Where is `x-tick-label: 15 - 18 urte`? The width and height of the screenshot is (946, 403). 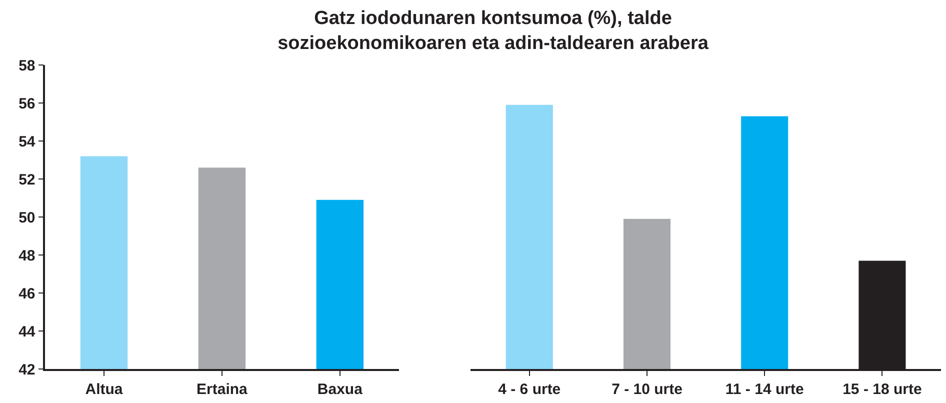 x-tick-label: 15 - 18 urte is located at coordinates (882, 389).